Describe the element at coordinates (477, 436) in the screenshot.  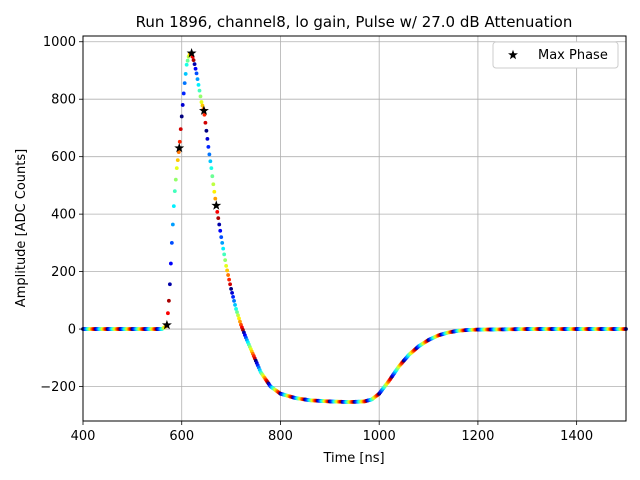
I see `x-tick-label: 1200` at that location.